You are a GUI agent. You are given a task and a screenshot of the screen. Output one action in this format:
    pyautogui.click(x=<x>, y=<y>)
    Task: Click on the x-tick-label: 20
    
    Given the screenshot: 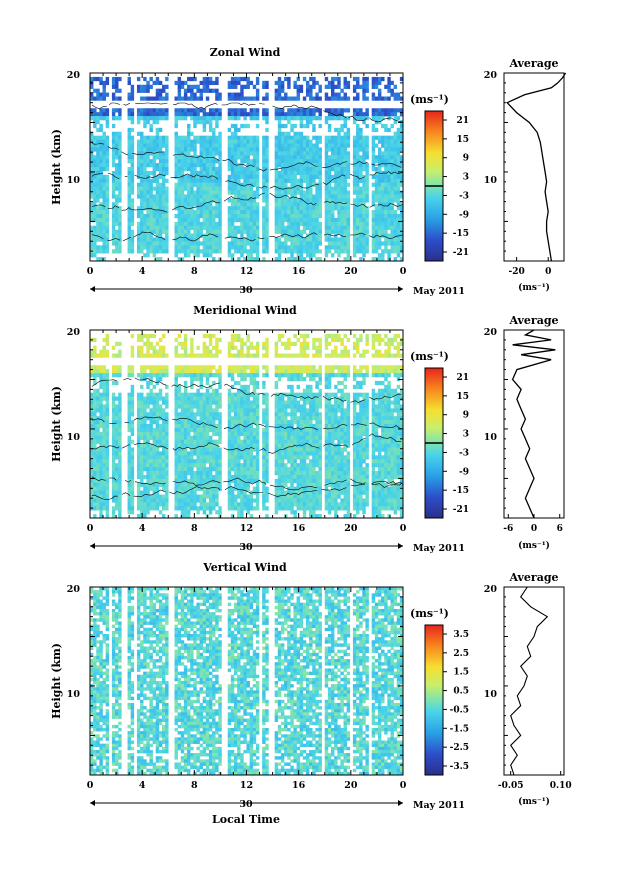 What is the action you would take?
    pyautogui.click(x=351, y=271)
    